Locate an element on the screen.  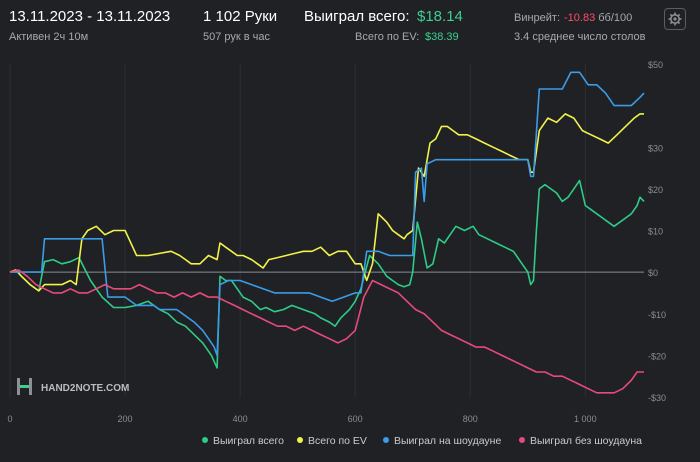
legend-item-won-total: Выиграл всего is located at coordinates (243, 441).